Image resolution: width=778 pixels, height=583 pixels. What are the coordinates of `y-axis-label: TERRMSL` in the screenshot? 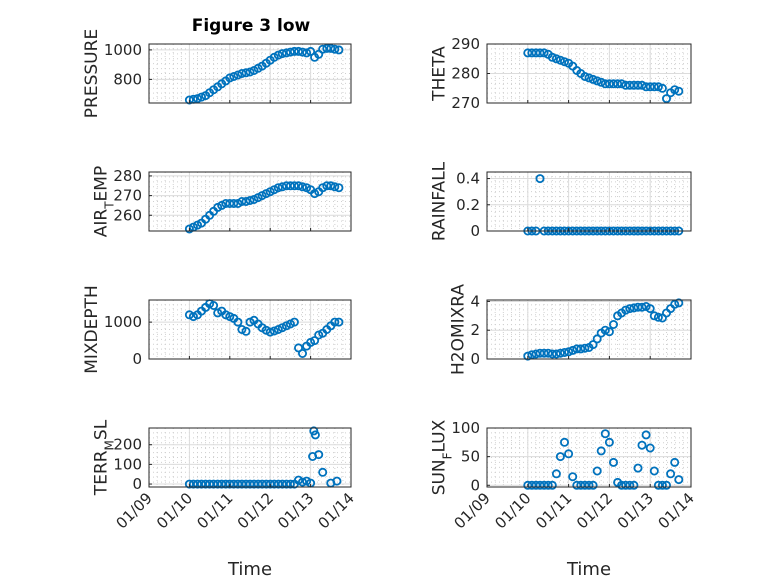 It's located at (104, 457).